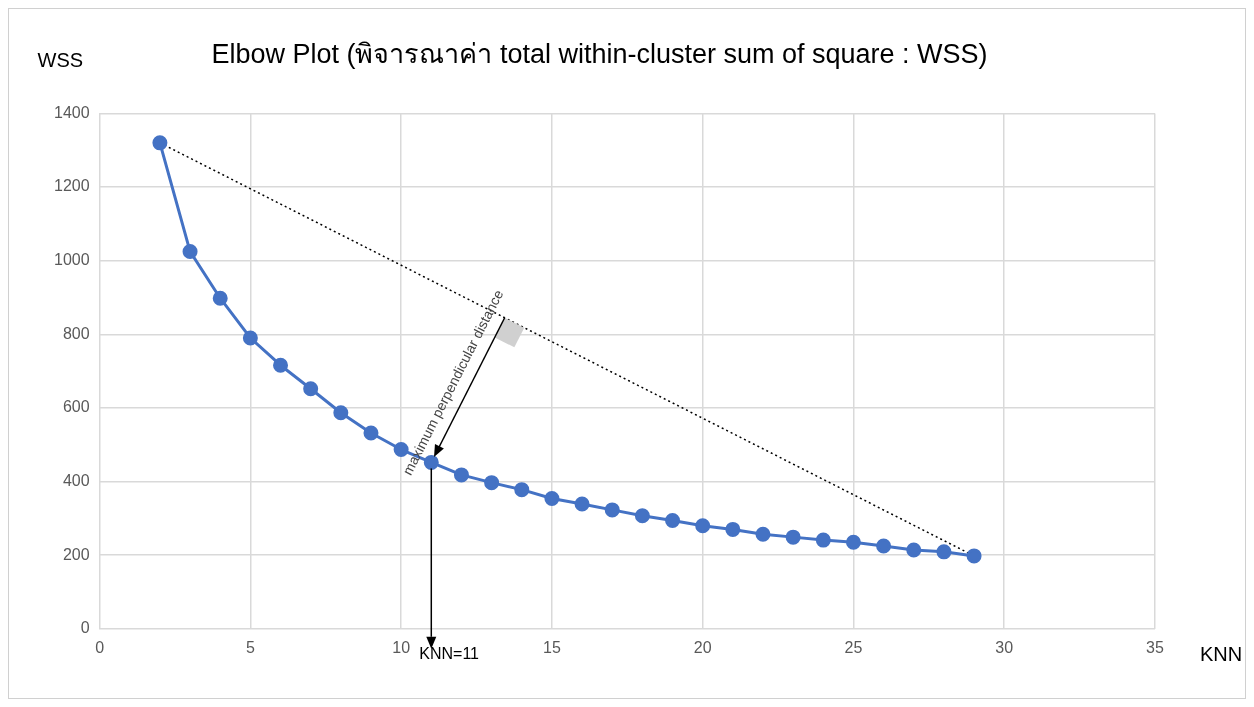 The image size is (1254, 707). I want to click on y-tick-label: 800, so click(76, 333).